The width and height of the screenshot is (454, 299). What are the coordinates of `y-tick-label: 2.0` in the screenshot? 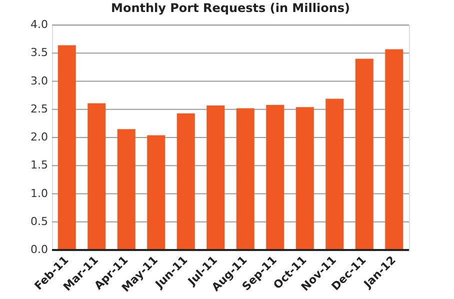 It's located at (39, 137).